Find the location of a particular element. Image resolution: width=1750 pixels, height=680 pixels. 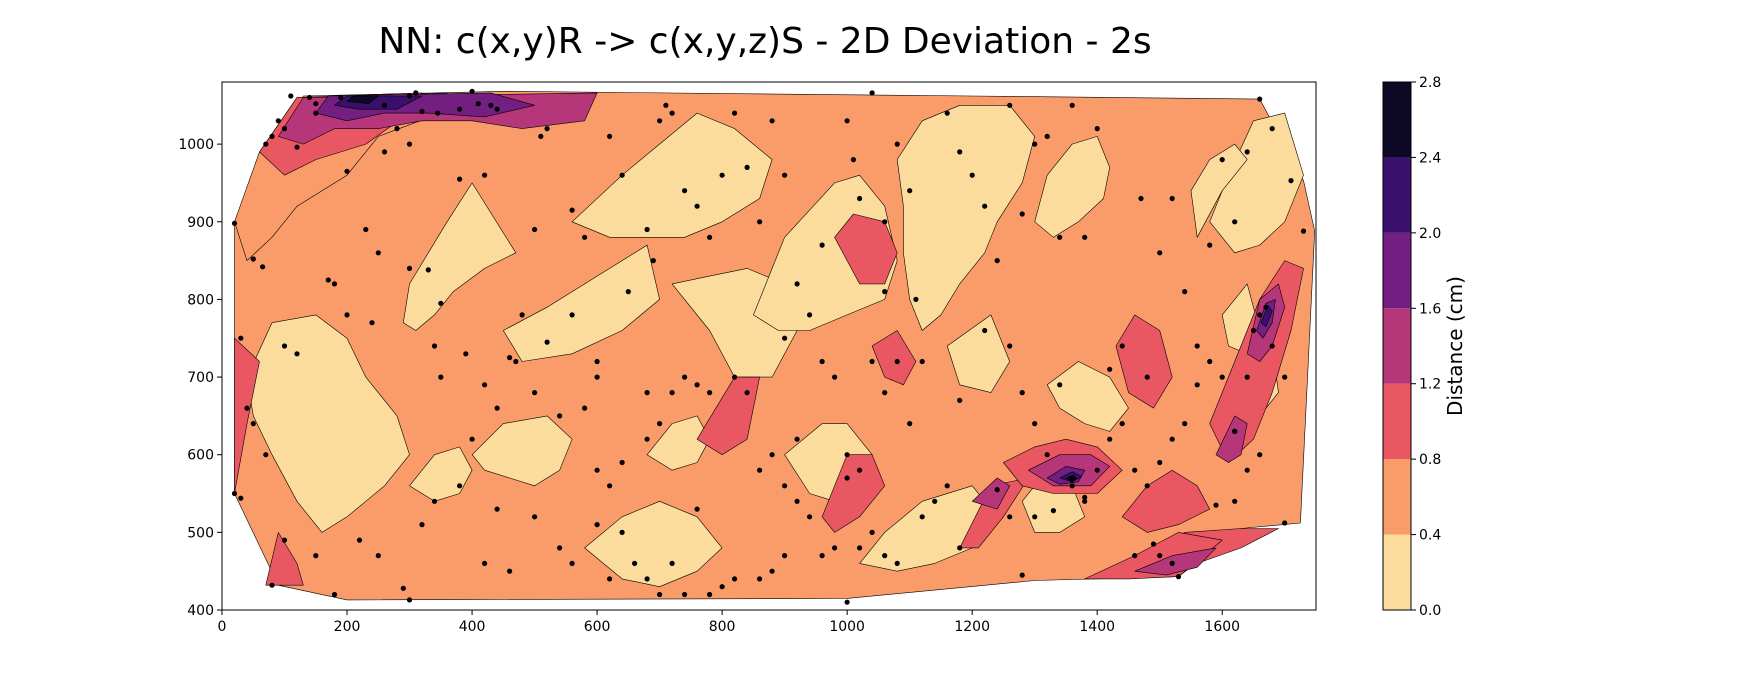

colorbar-tick-label: 2.4 is located at coordinates (1430, 158).